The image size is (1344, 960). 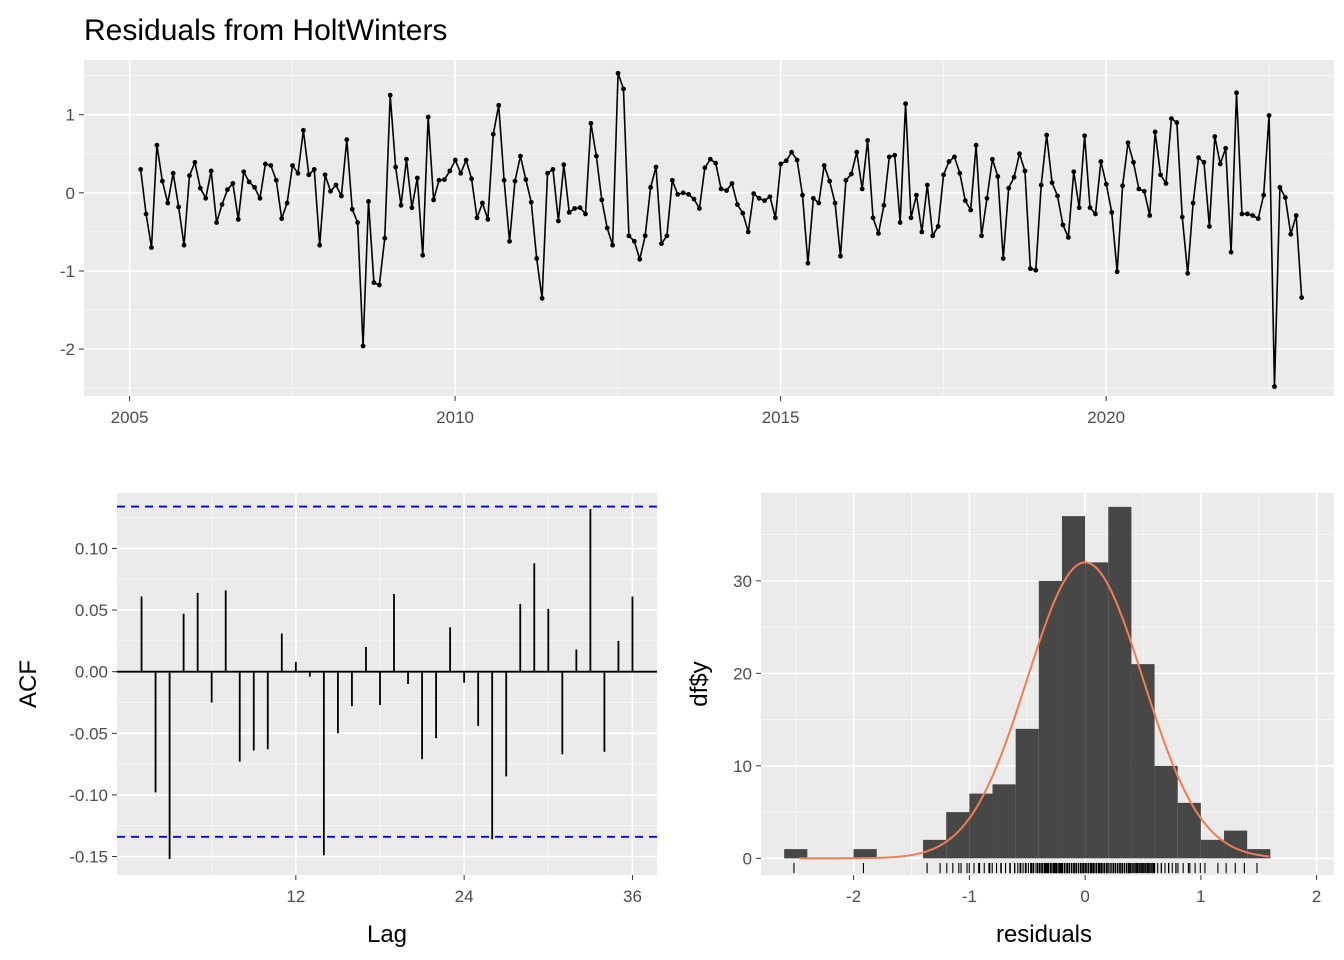 I want to click on y-tick-label: 30, so click(x=742, y=581).